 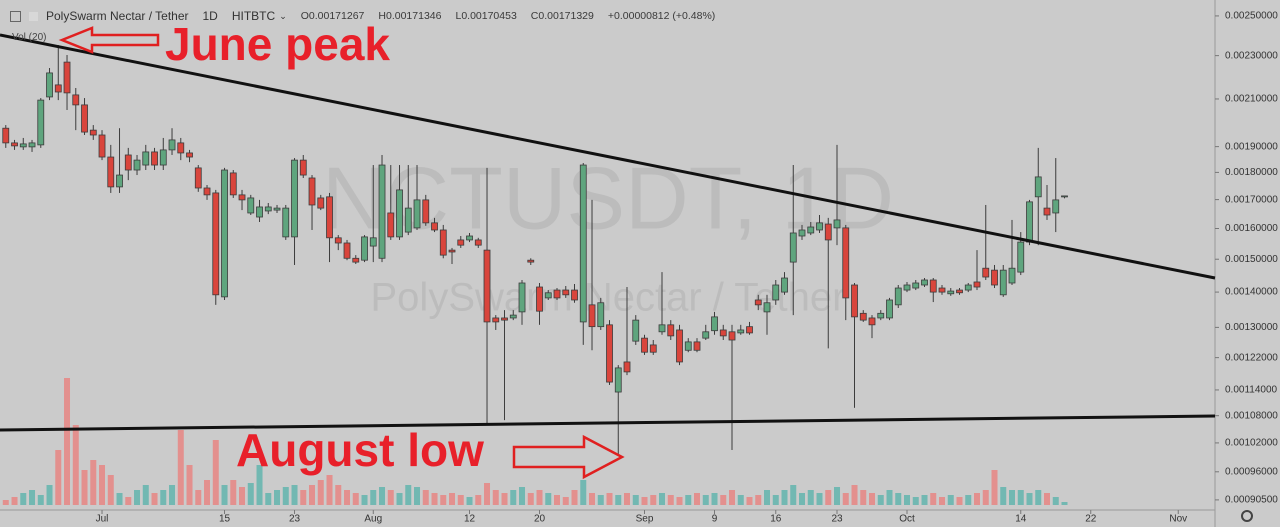 What do you see at coordinates (566, 16) in the screenshot?
I see `ohlc-value: 0.00171329` at bounding box center [566, 16].